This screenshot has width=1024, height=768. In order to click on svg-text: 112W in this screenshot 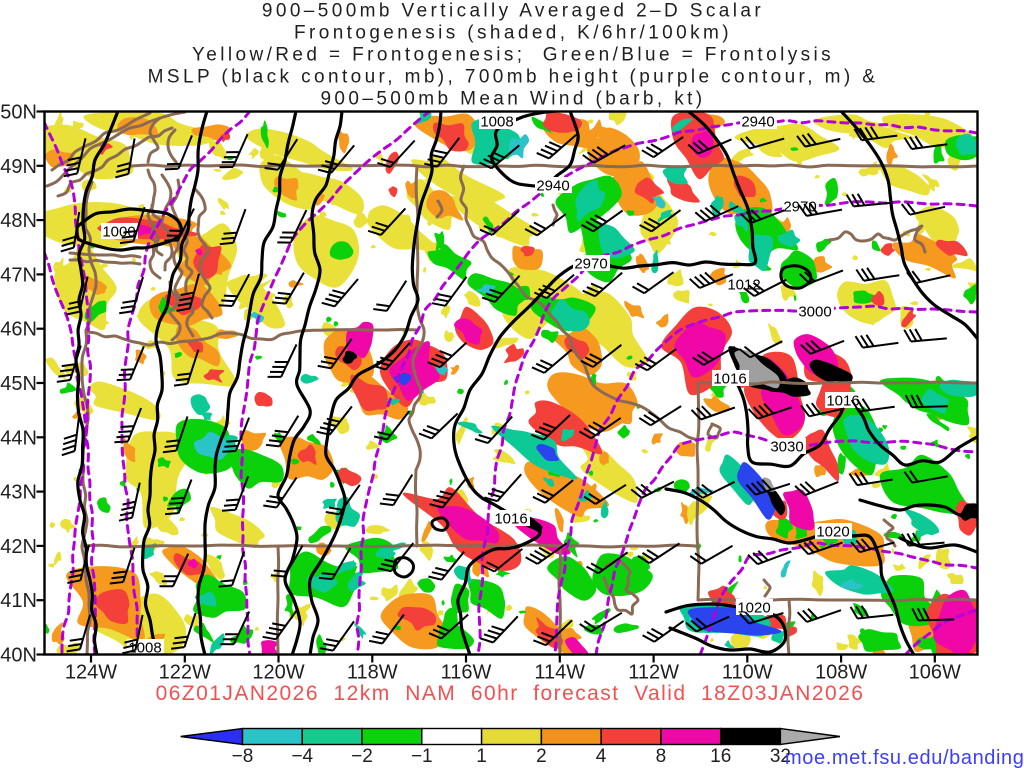, I will do `click(653, 673)`.